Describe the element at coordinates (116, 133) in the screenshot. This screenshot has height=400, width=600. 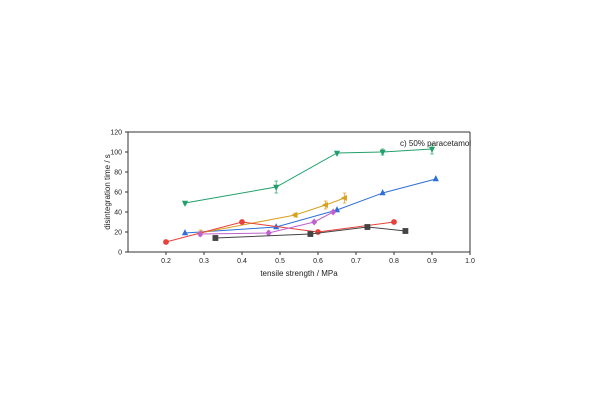
I see `y-tick-label: 120` at that location.